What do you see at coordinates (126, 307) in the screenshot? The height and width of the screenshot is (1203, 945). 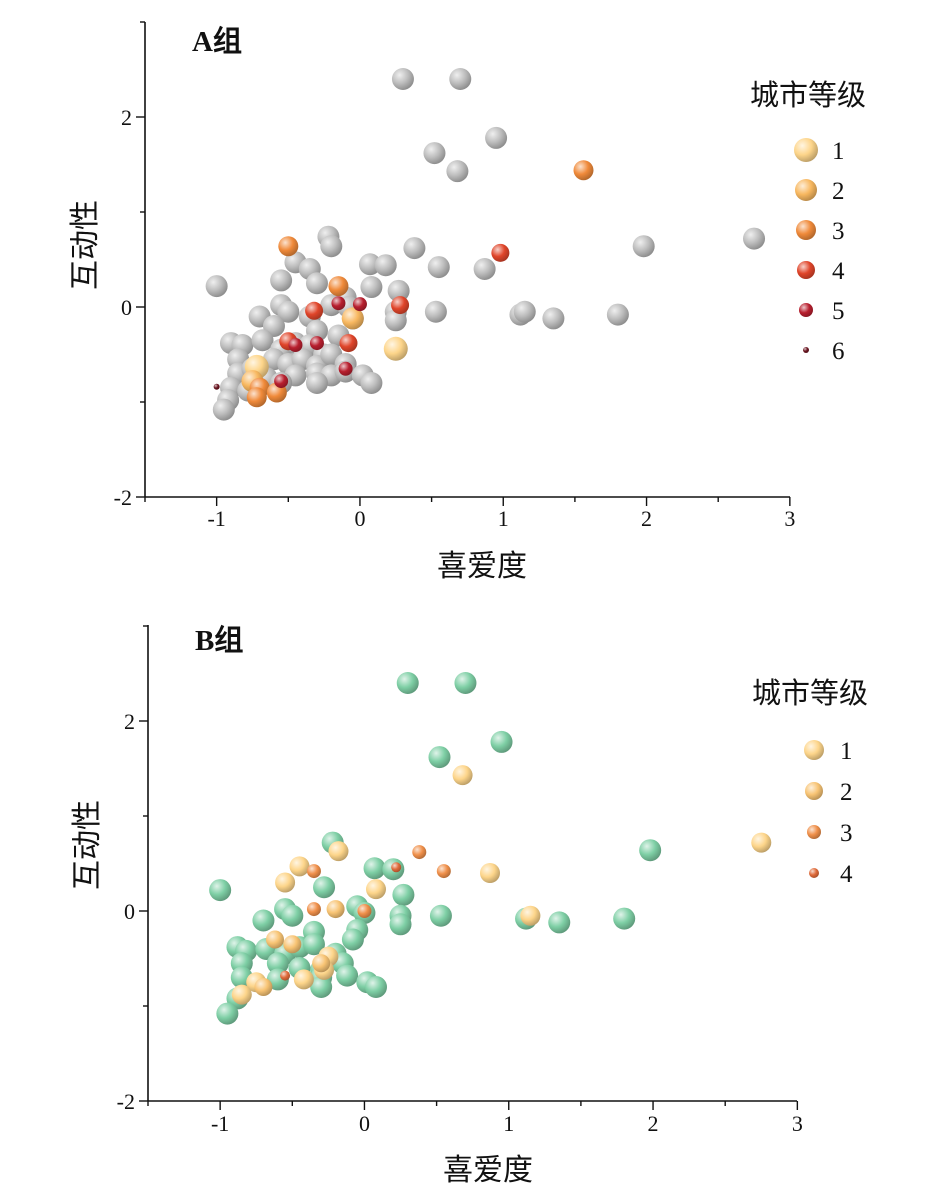 I see `y-tick-label: 0` at bounding box center [126, 307].